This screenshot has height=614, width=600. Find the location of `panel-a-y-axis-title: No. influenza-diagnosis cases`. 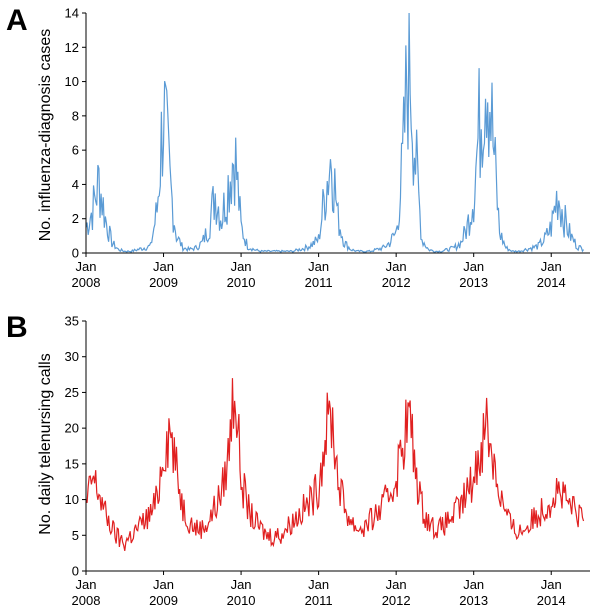

panel-a-y-axis-title: No. influenza-diagnosis cases is located at coordinates (45, 135).